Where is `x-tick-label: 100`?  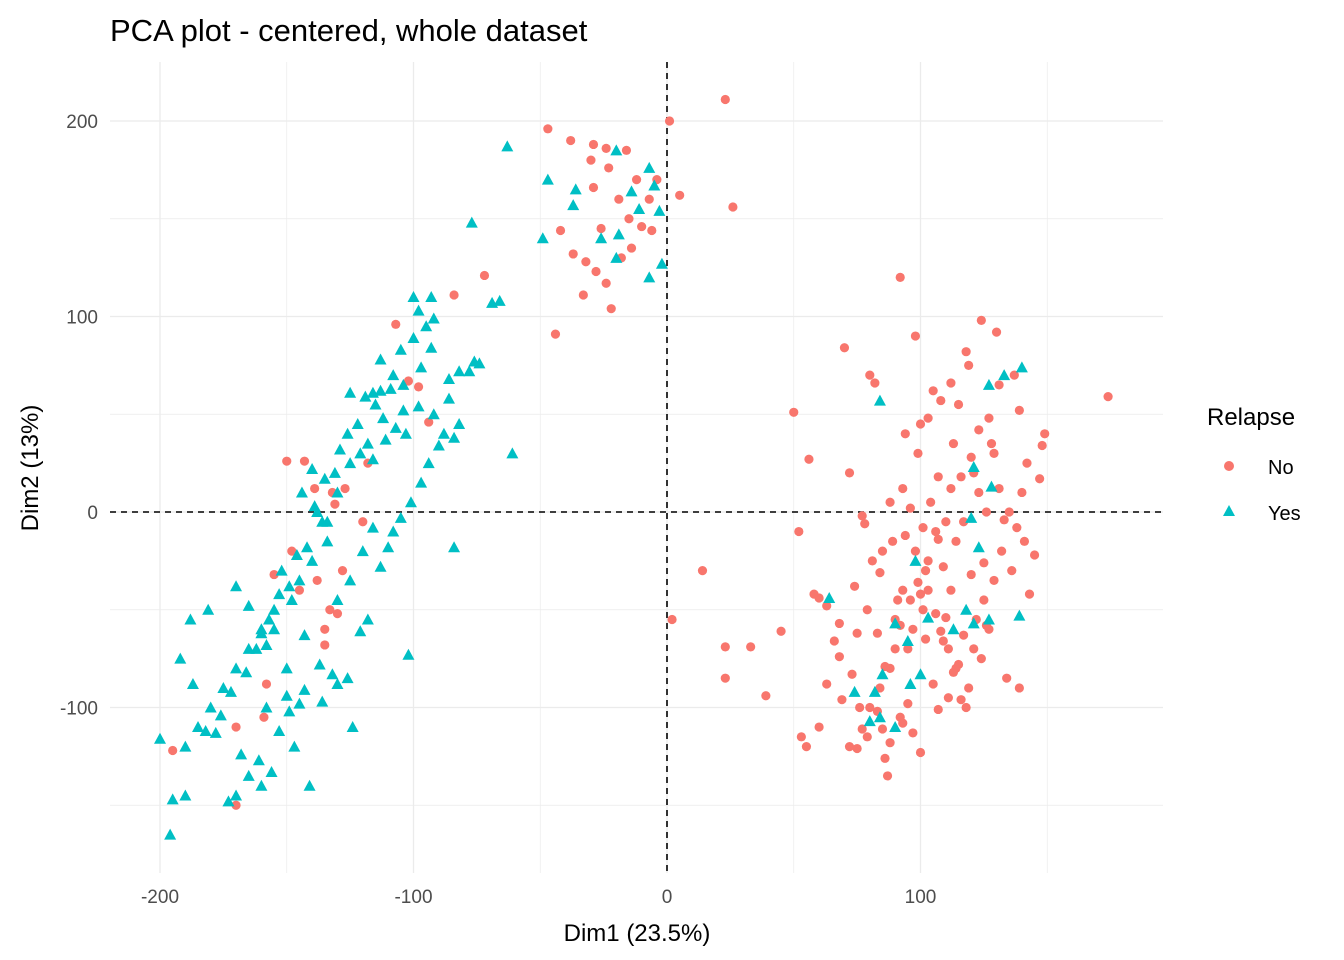 x-tick-label: 100 is located at coordinates (921, 897).